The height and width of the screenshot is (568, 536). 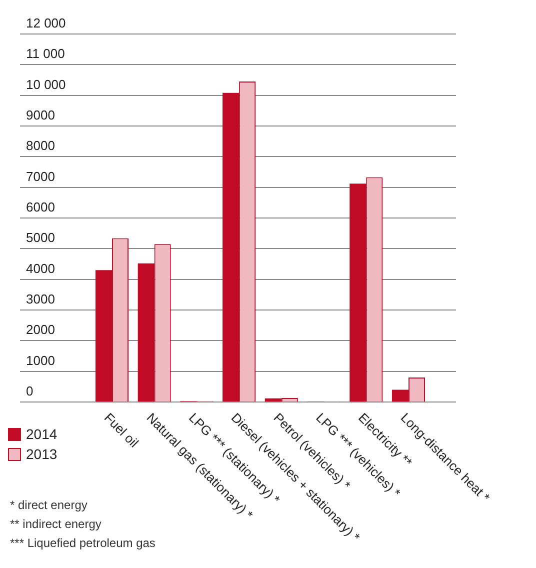 What do you see at coordinates (46, 84) in the screenshot?
I see `y-tick-label: 10 000` at bounding box center [46, 84].